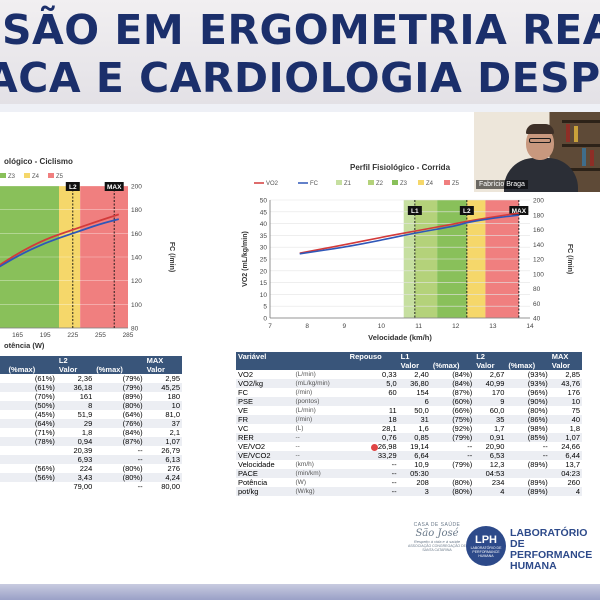 The image size is (600, 600). I want to click on table-row: (45%) 51,9 (64%) 81,0, so click(91, 414).